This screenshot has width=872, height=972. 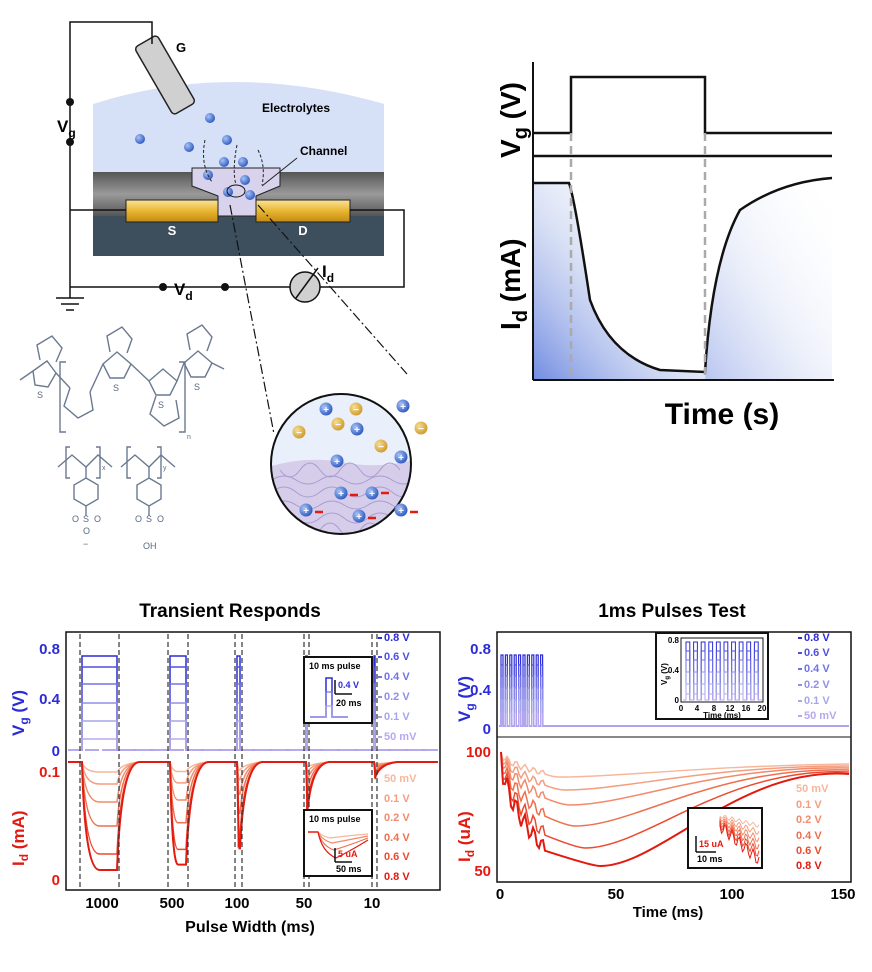 I want to click on pulses-inset-ylabel: Vg (V), so click(x=665, y=674).